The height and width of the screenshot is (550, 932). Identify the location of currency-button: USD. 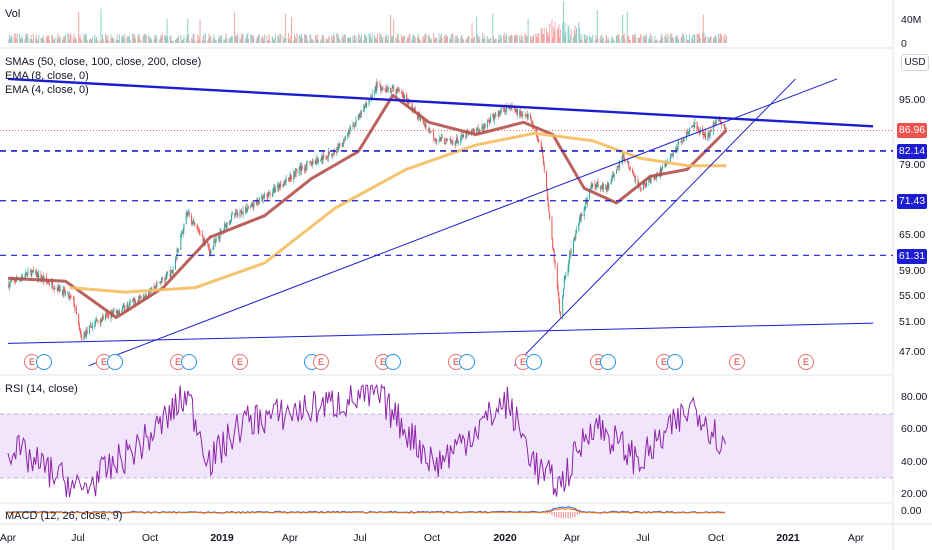
(915, 62).